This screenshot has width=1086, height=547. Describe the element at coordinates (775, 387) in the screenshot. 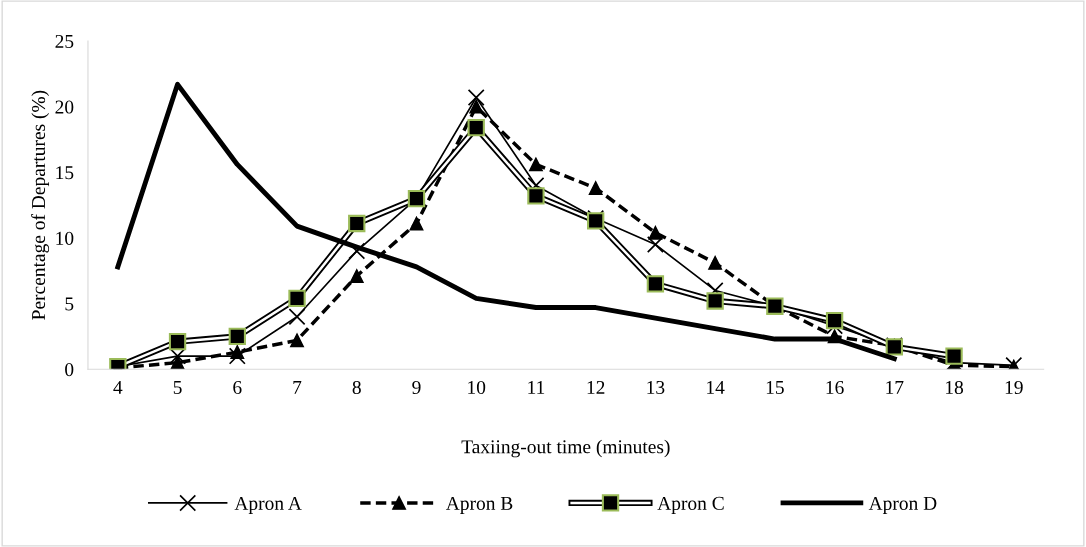

I see `x-tick-label: 15` at that location.